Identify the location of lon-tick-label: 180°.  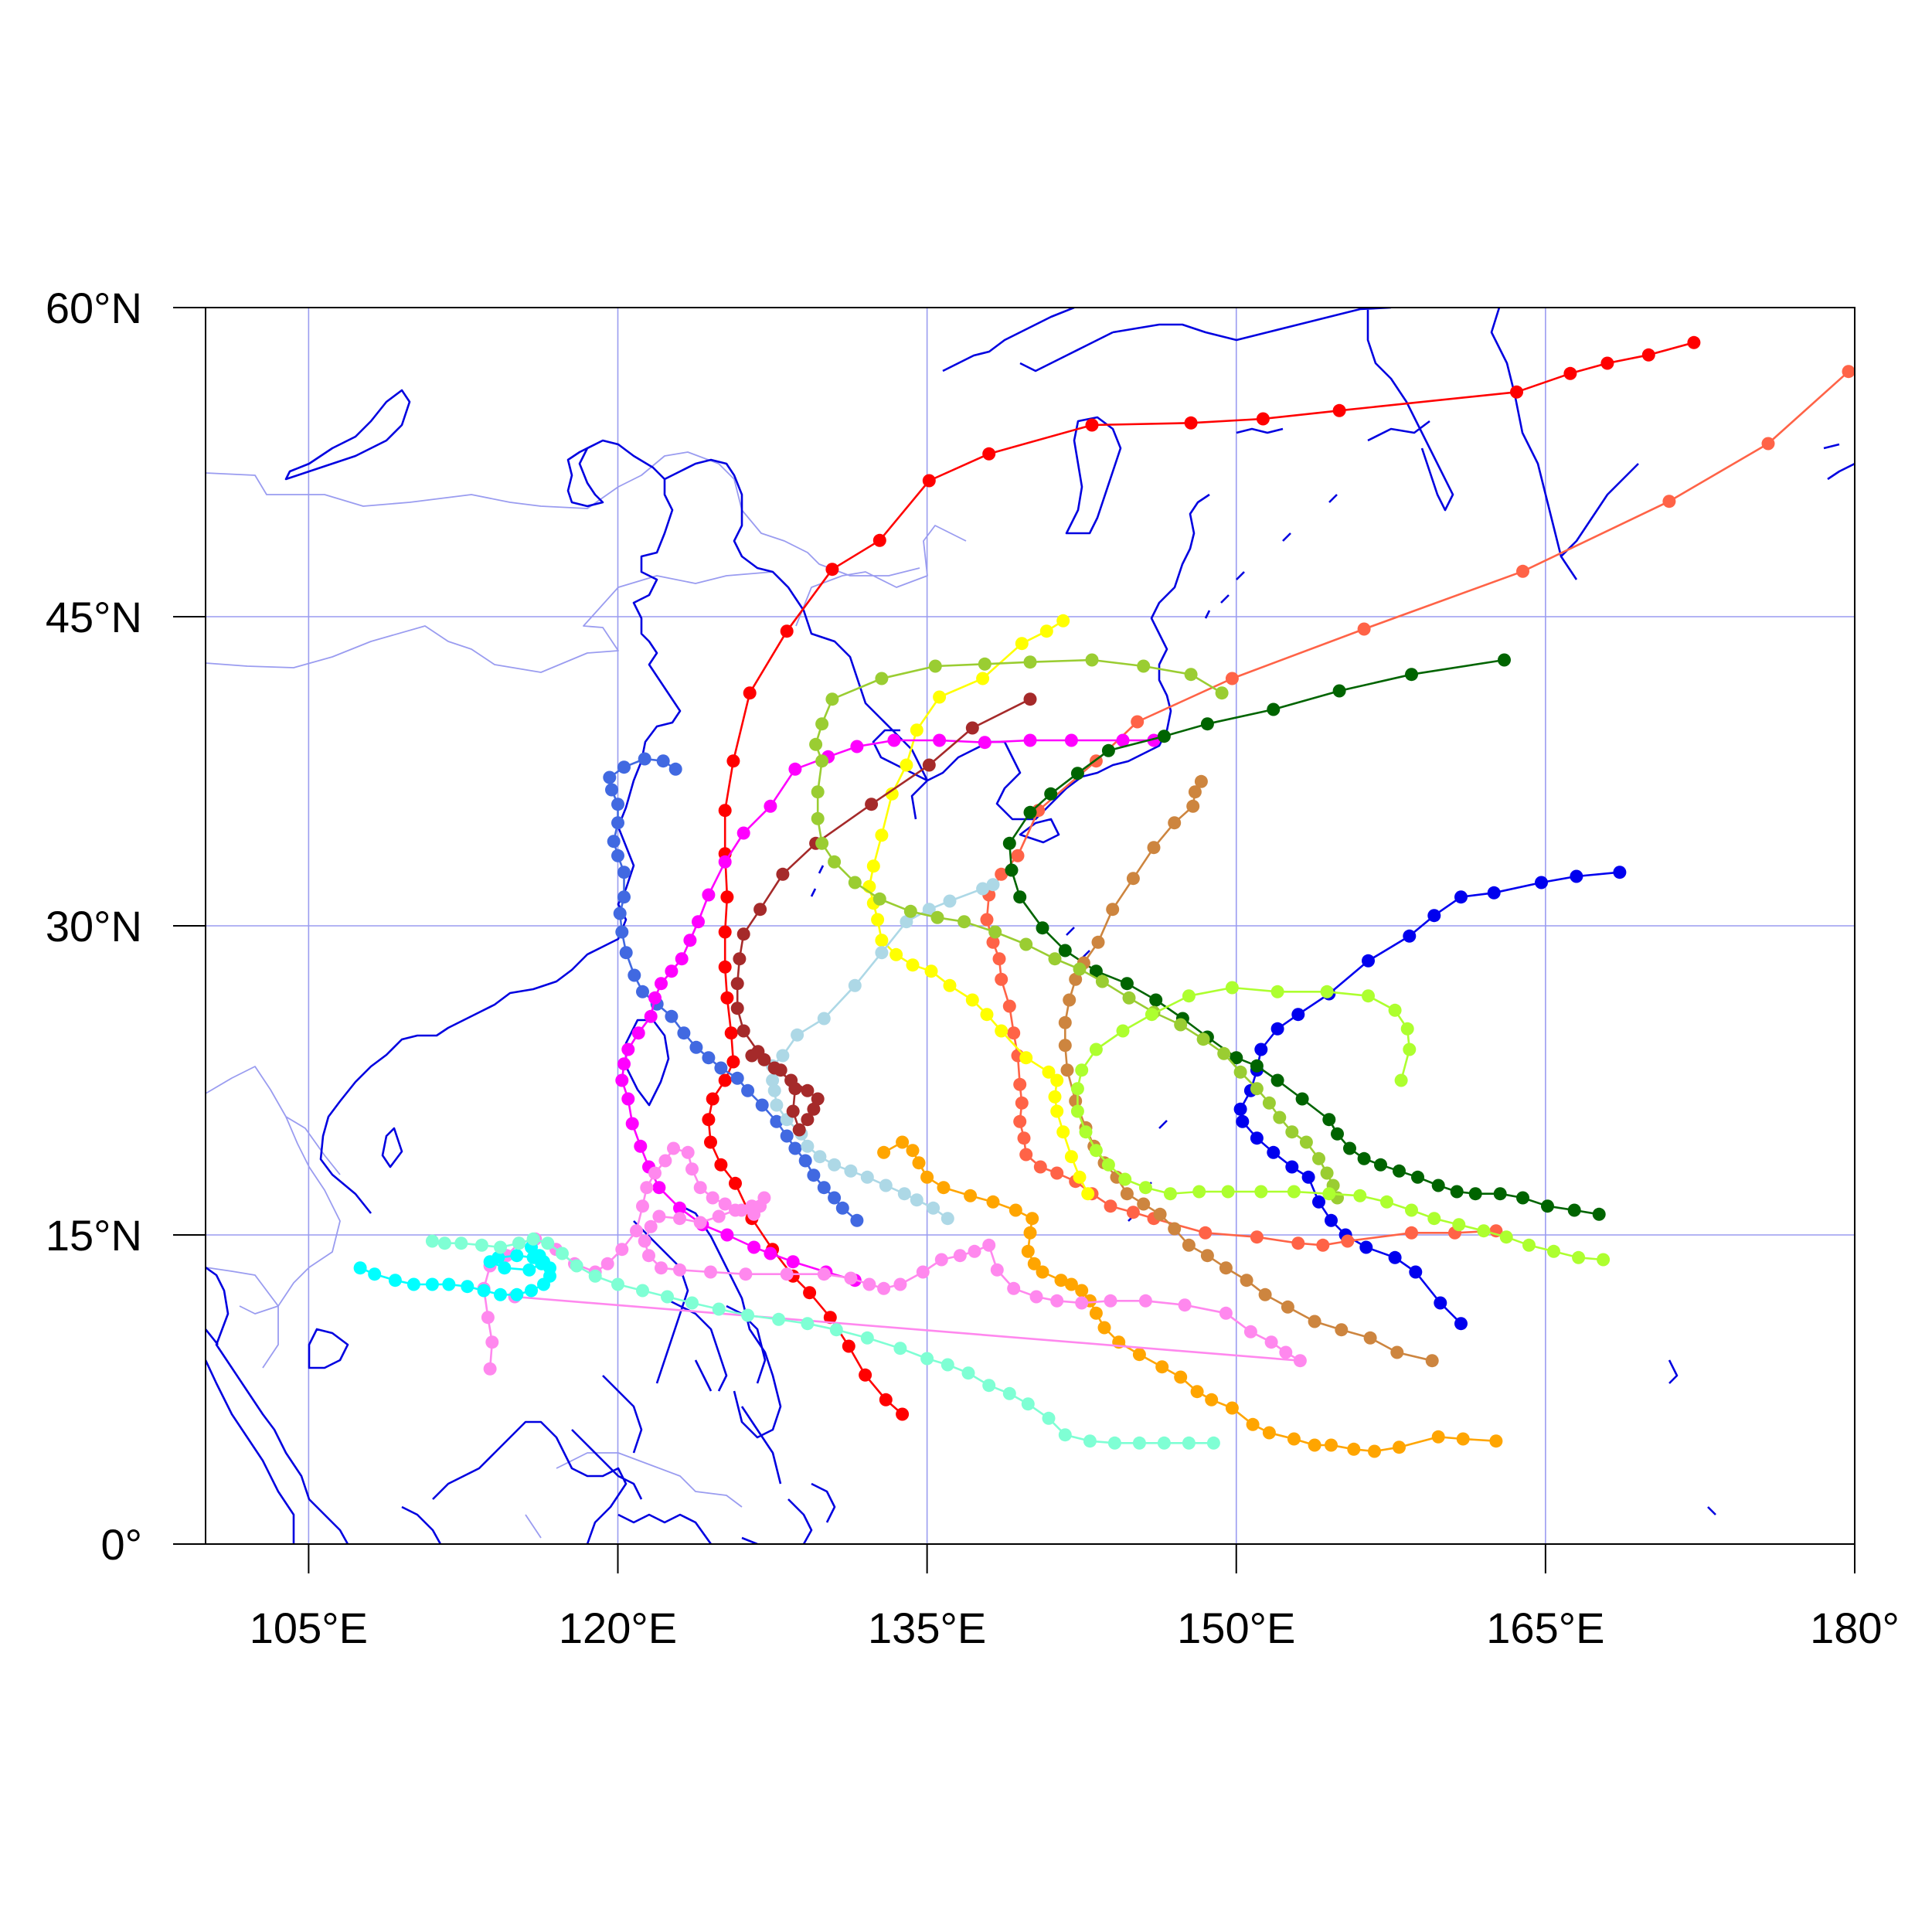
(1855, 1628).